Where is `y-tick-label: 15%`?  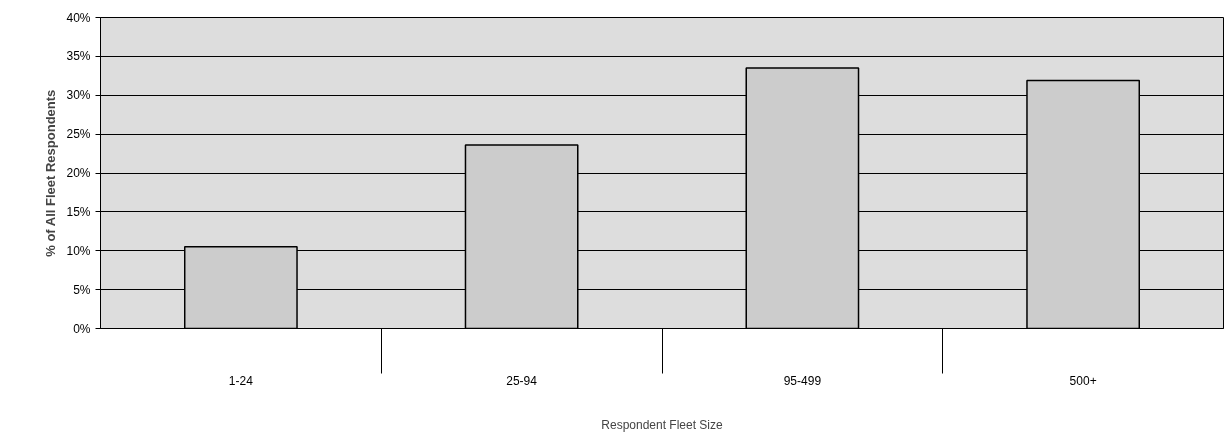 y-tick-label: 15% is located at coordinates (78, 211).